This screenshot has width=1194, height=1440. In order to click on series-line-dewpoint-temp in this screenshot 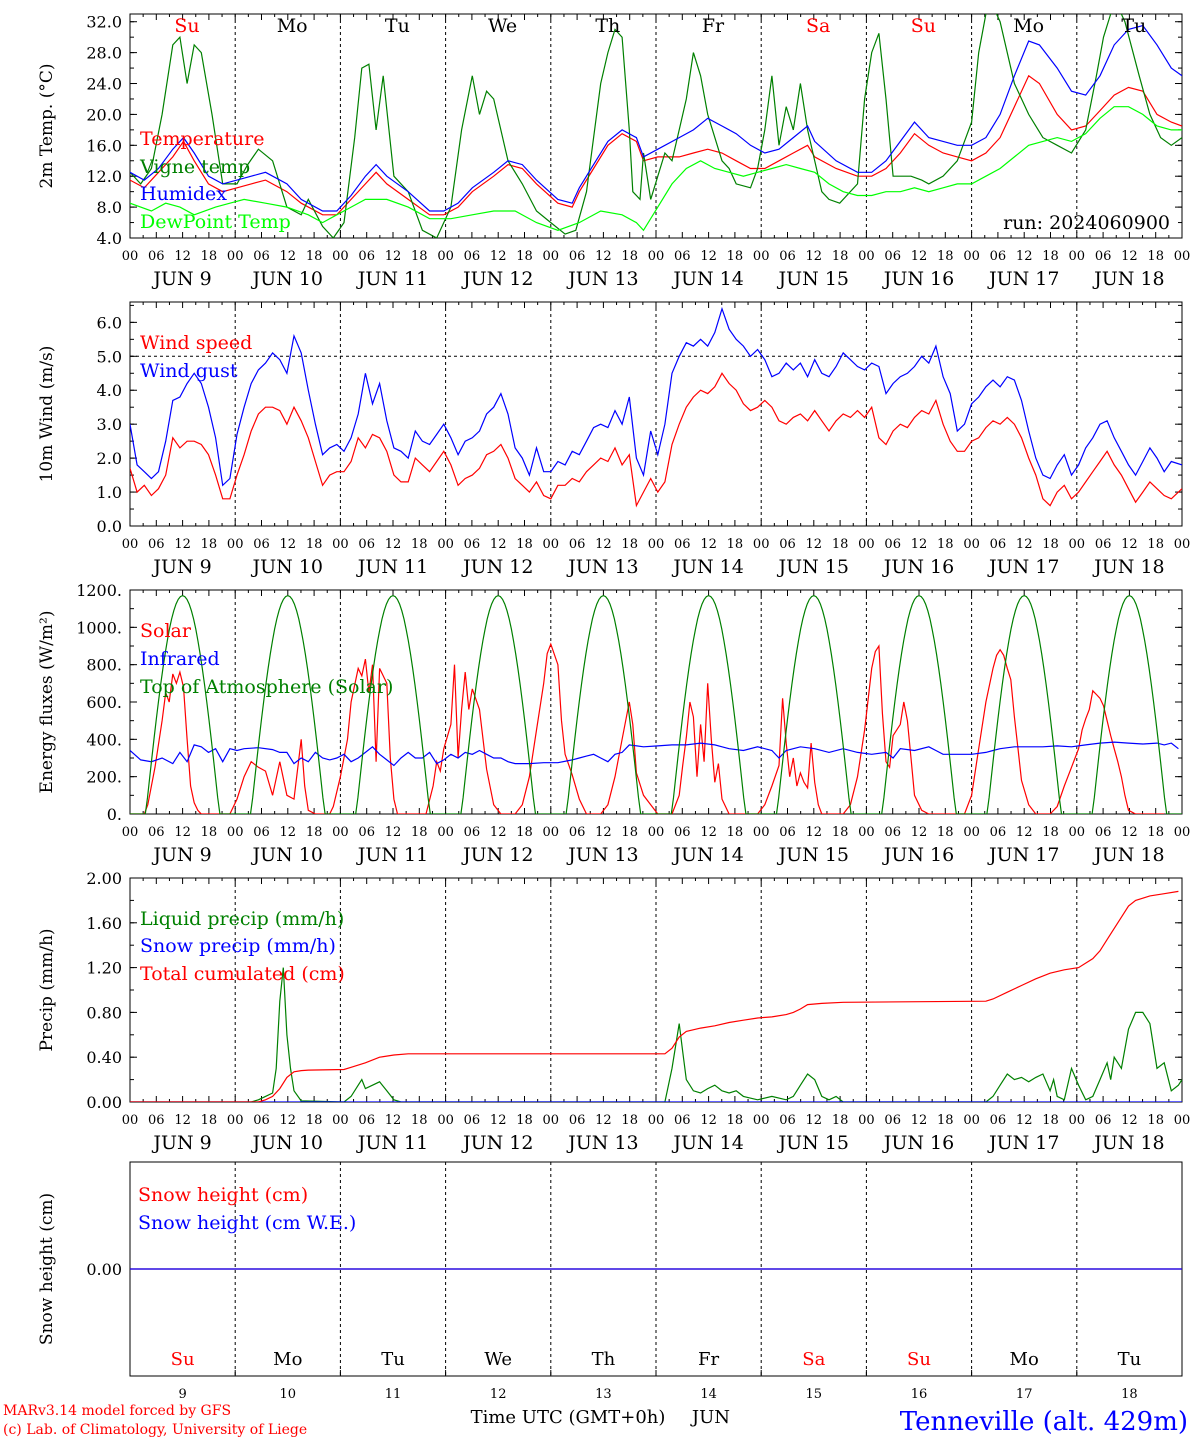, I will do `click(656, 169)`.